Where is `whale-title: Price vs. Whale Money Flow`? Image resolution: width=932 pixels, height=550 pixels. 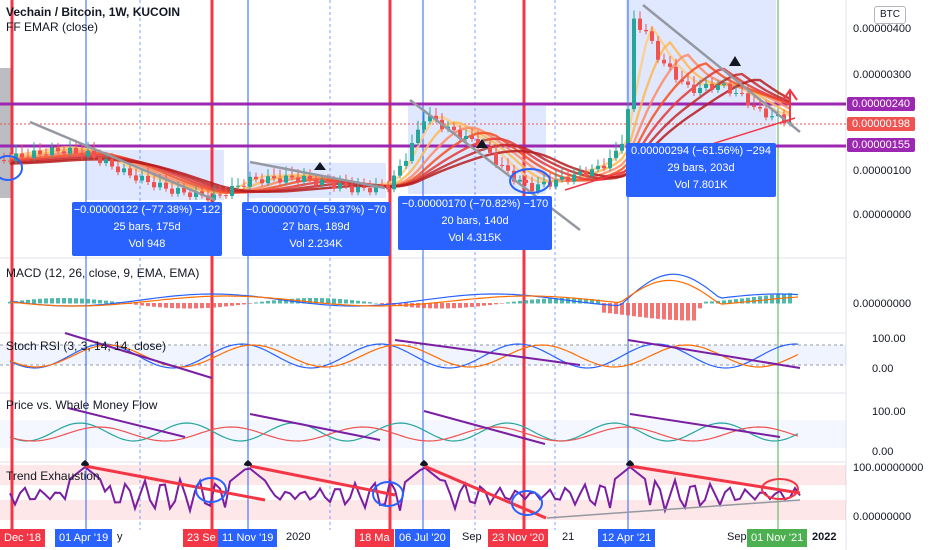
whale-title: Price vs. Whale Money Flow is located at coordinates (82, 405).